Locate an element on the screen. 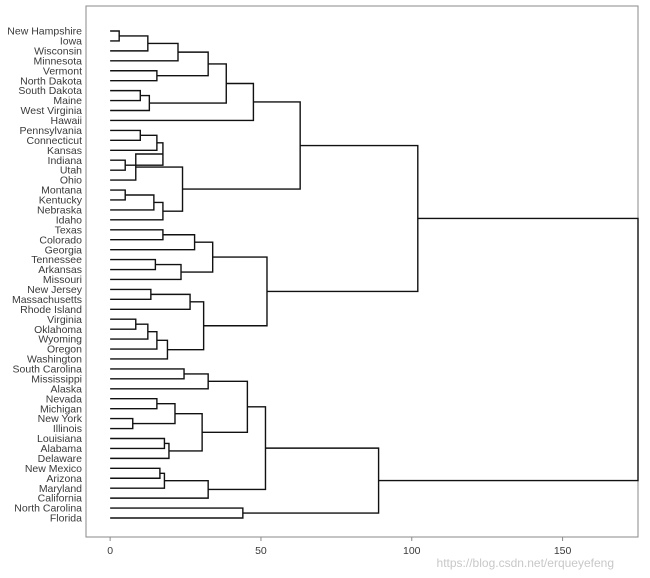 This screenshot has height=578, width=650. leaf-label: South Dakota is located at coordinates (50, 91).